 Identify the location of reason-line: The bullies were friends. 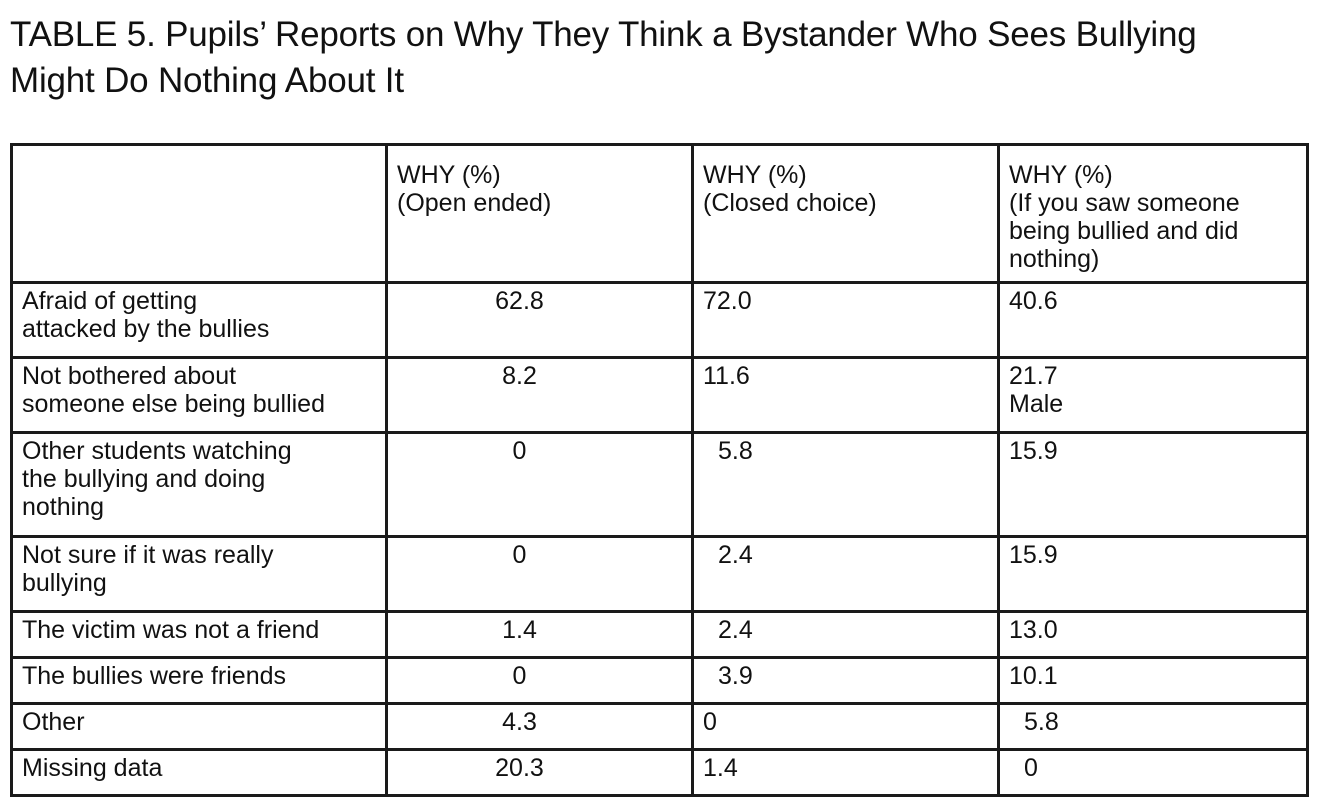
(154, 676).